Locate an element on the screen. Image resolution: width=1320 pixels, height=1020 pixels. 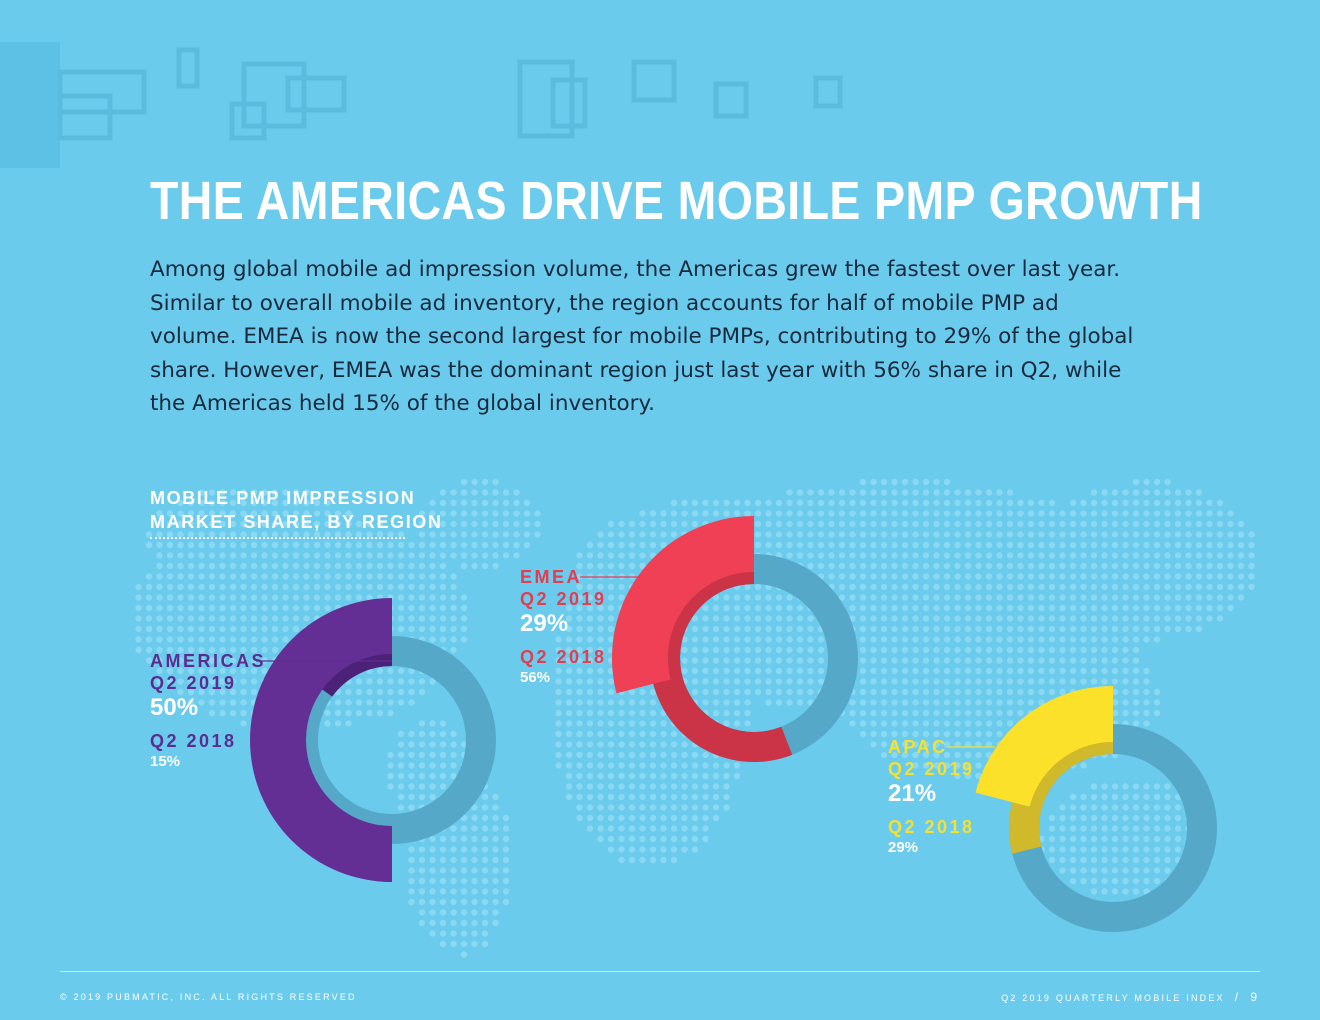
region-name: APAC is located at coordinates (918, 747).